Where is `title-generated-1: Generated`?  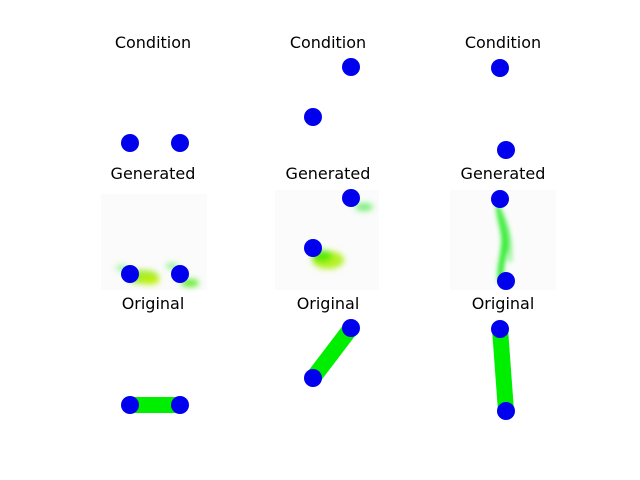
title-generated-1: Generated is located at coordinates (153, 173).